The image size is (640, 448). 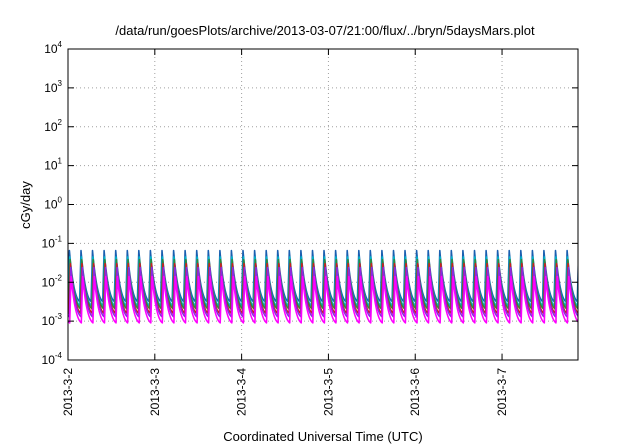 What do you see at coordinates (52, 359) in the screenshot?
I see `y-tick-label: 10⁻⁴` at bounding box center [52, 359].